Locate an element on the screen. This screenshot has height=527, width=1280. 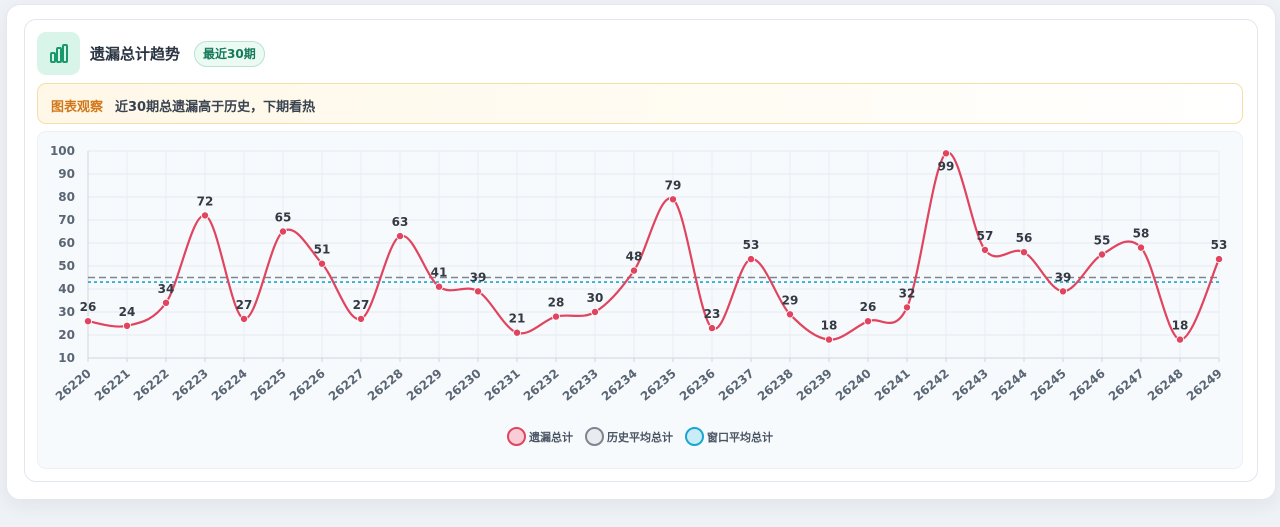
legend-item-series: 遗漏总计 is located at coordinates (540, 436).